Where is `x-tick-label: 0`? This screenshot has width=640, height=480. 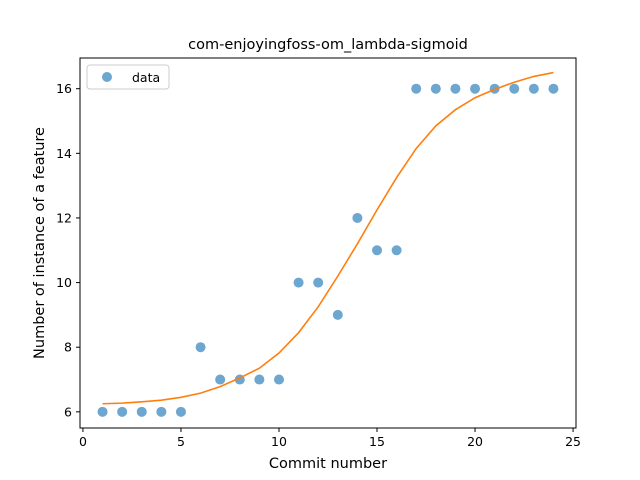
x-tick-label: 0 is located at coordinates (83, 441).